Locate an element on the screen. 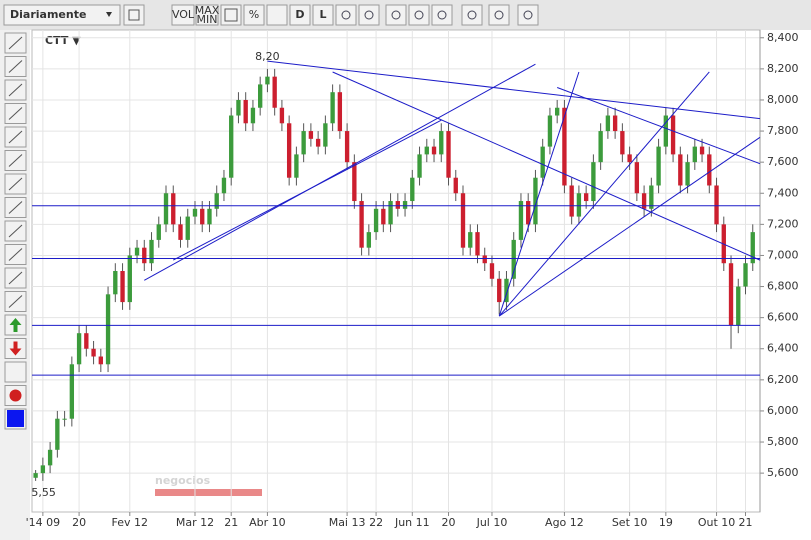 The width and height of the screenshot is (811, 540). x-tick-label: Set 10 is located at coordinates (630, 522).